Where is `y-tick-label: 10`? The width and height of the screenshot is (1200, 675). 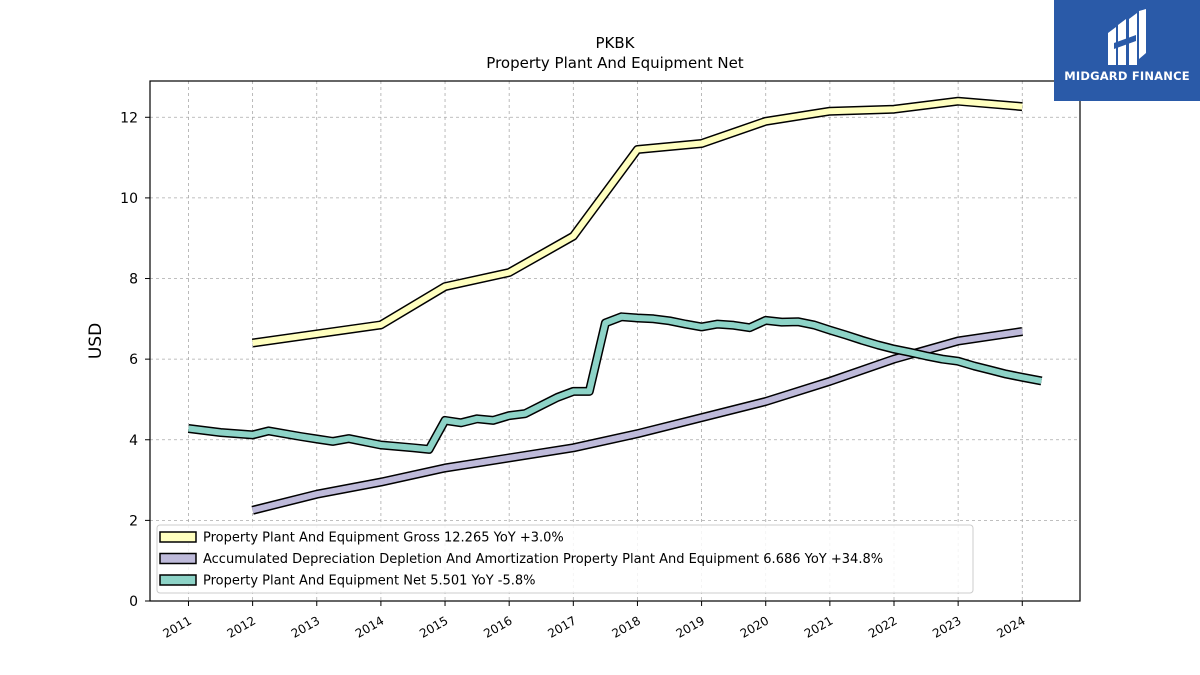
y-tick-label: 10 is located at coordinates (129, 199).